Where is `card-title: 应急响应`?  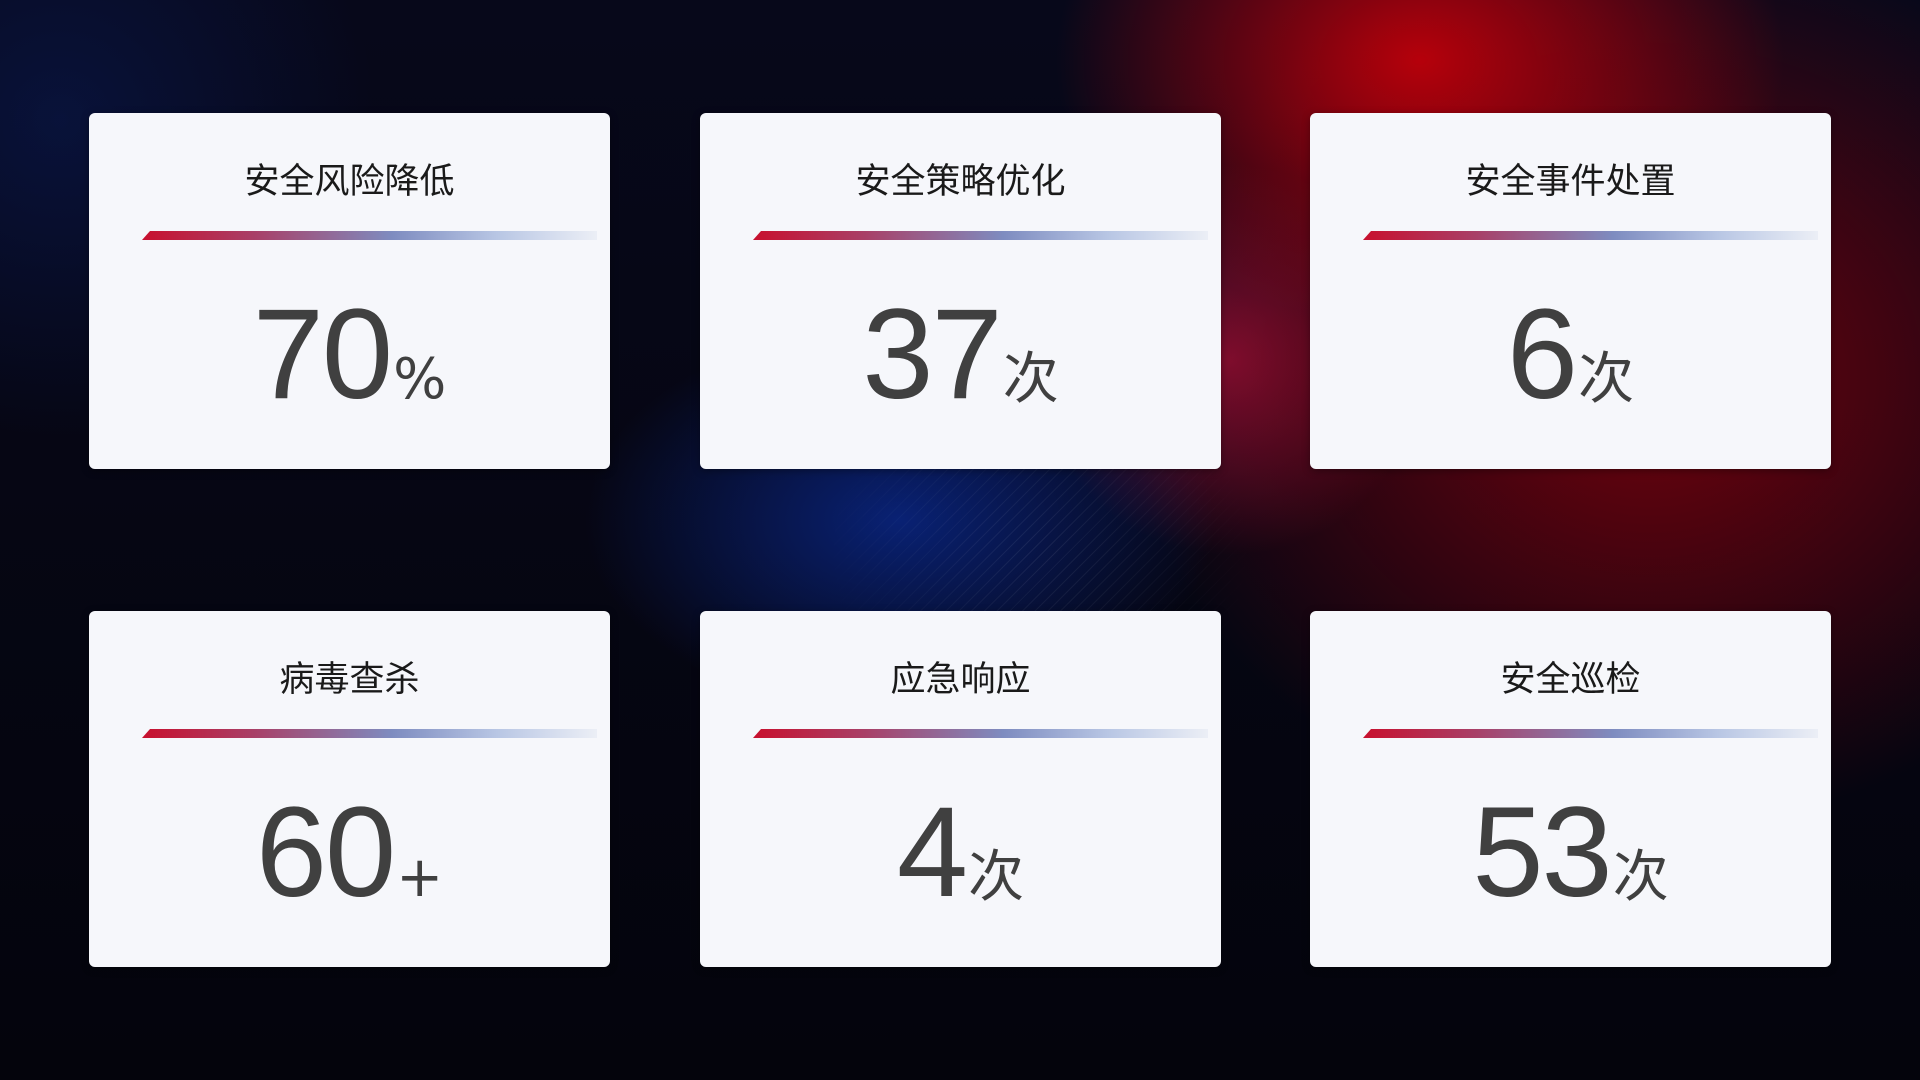
card-title: 应急响应 is located at coordinates (960, 680).